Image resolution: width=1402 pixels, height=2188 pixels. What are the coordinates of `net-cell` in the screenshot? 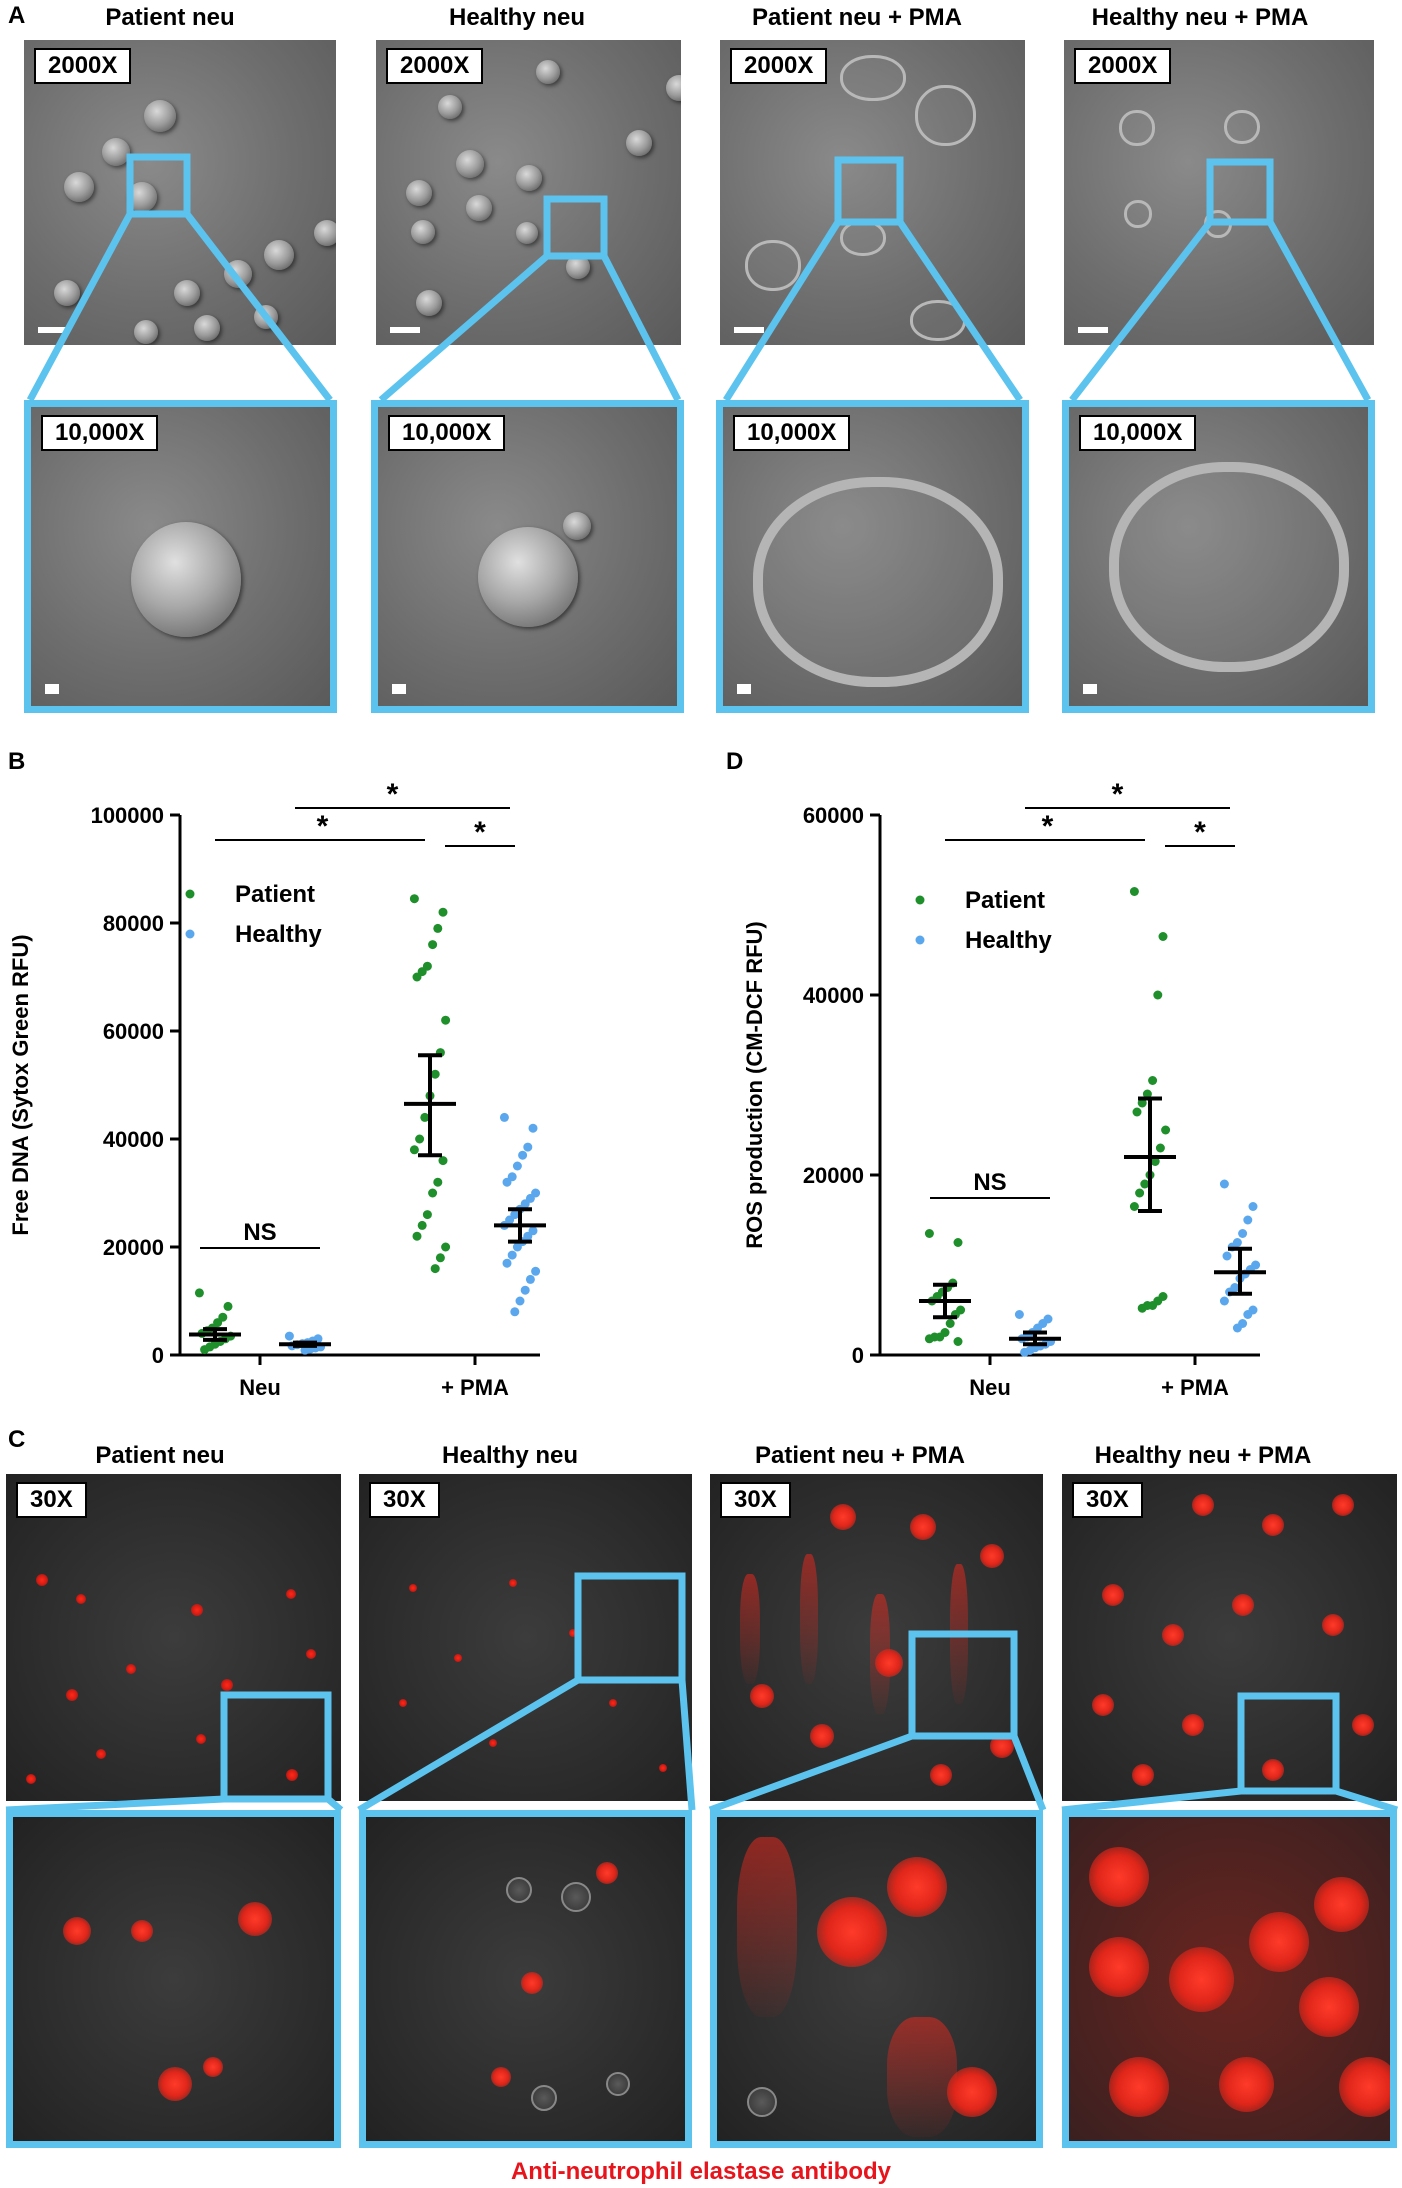 It's located at (1138, 214).